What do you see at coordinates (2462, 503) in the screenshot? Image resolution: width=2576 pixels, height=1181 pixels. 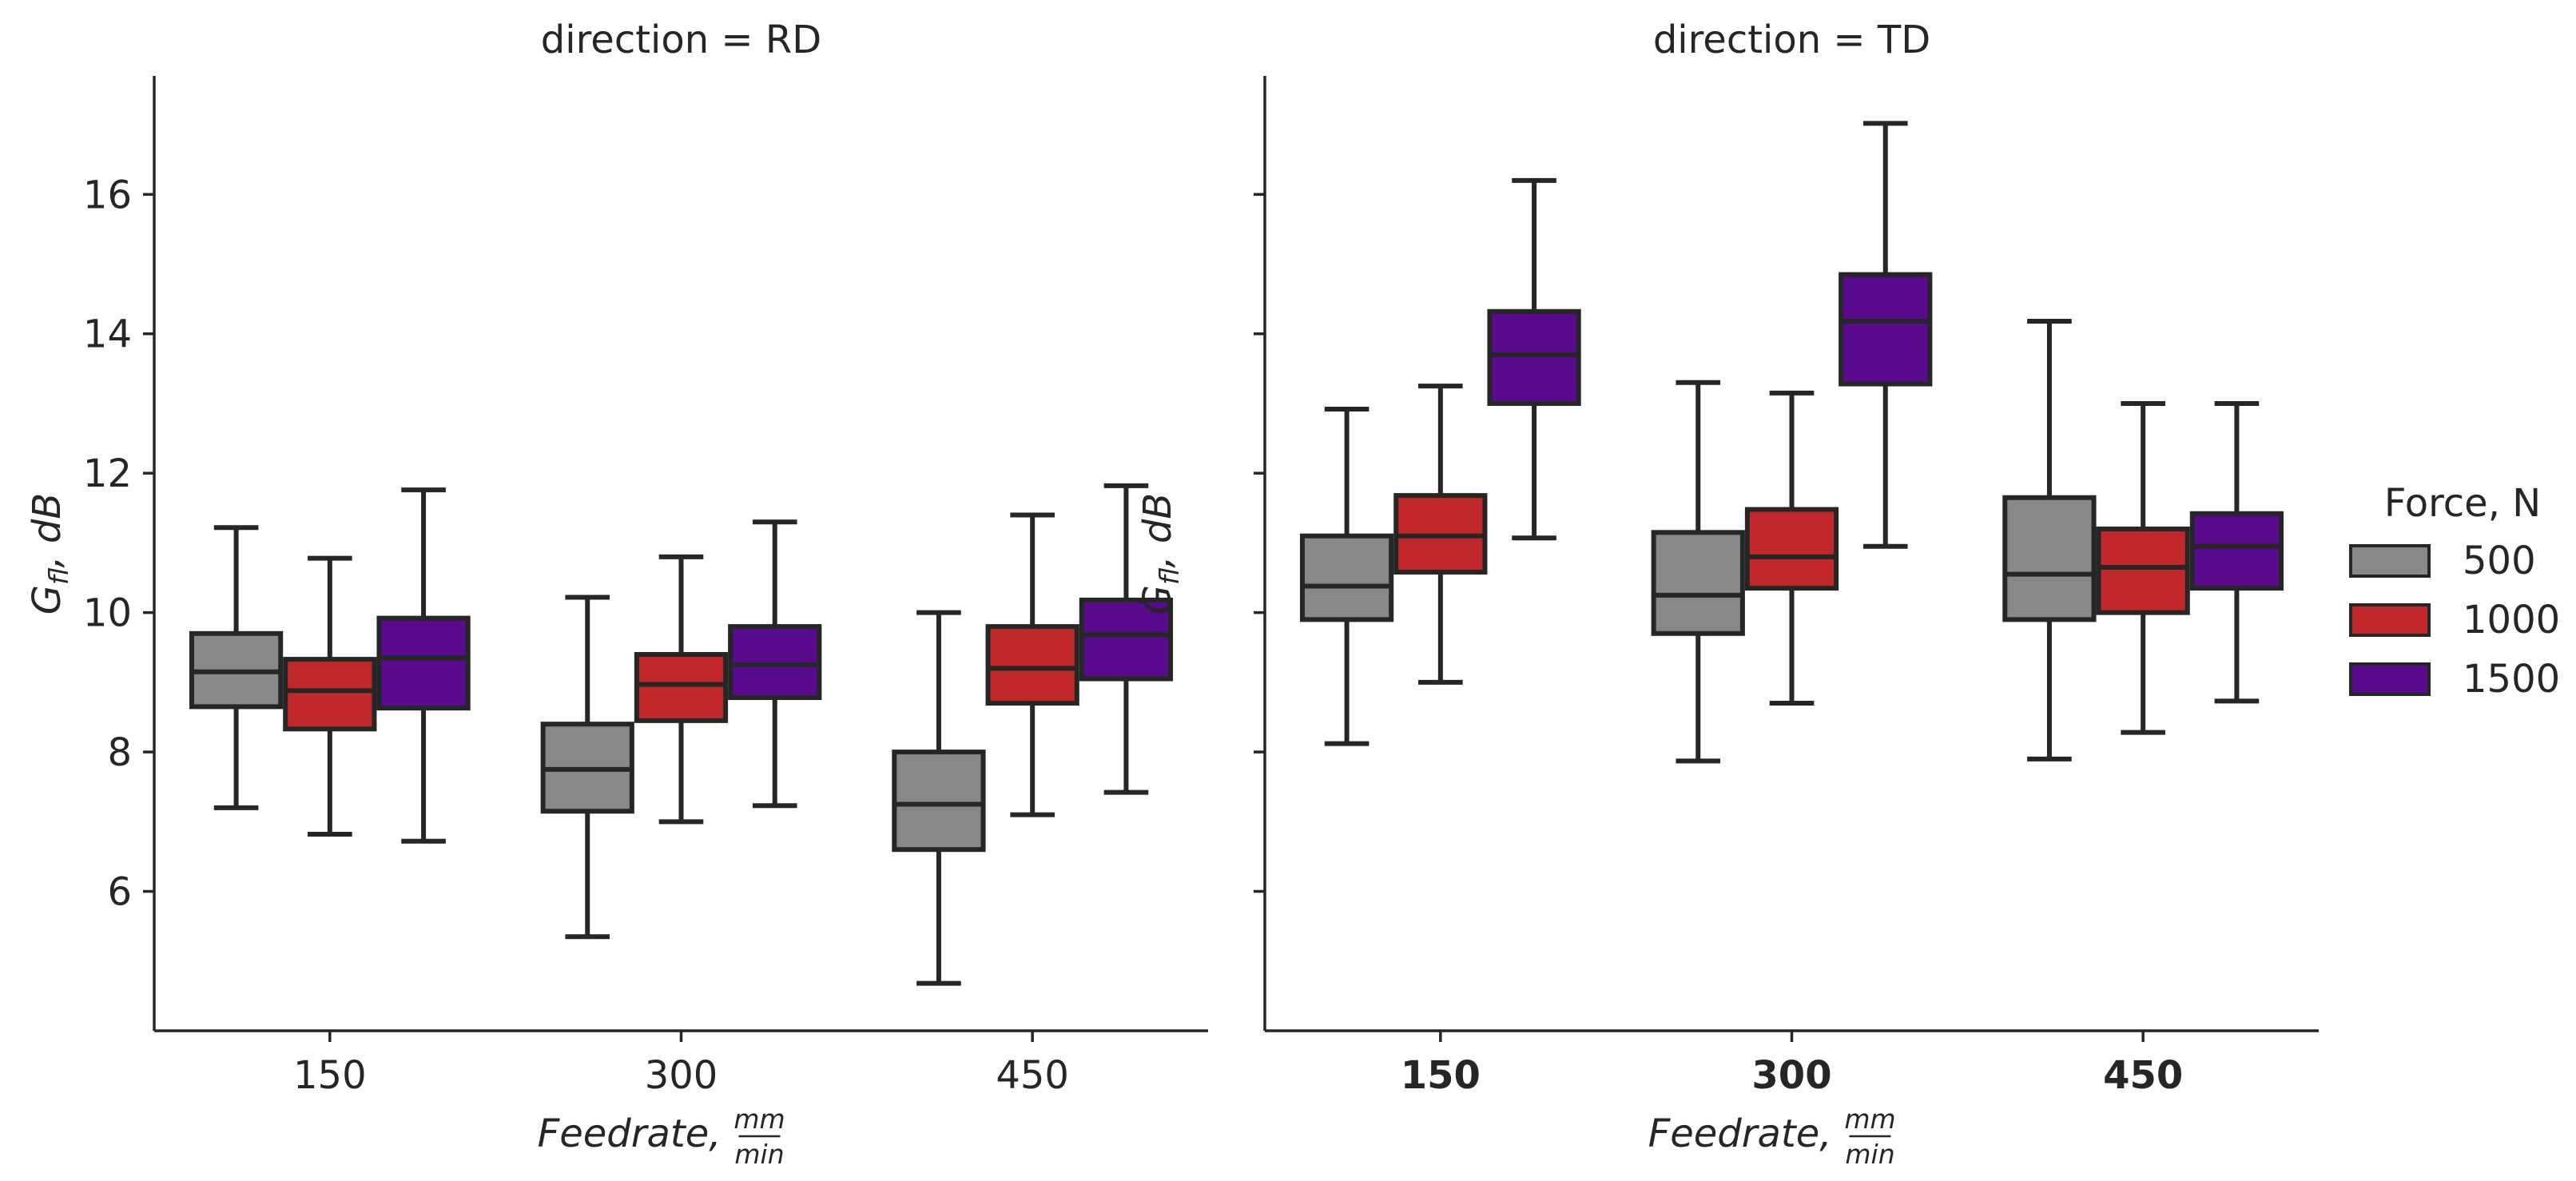 I see `legend-title: Force, N` at bounding box center [2462, 503].